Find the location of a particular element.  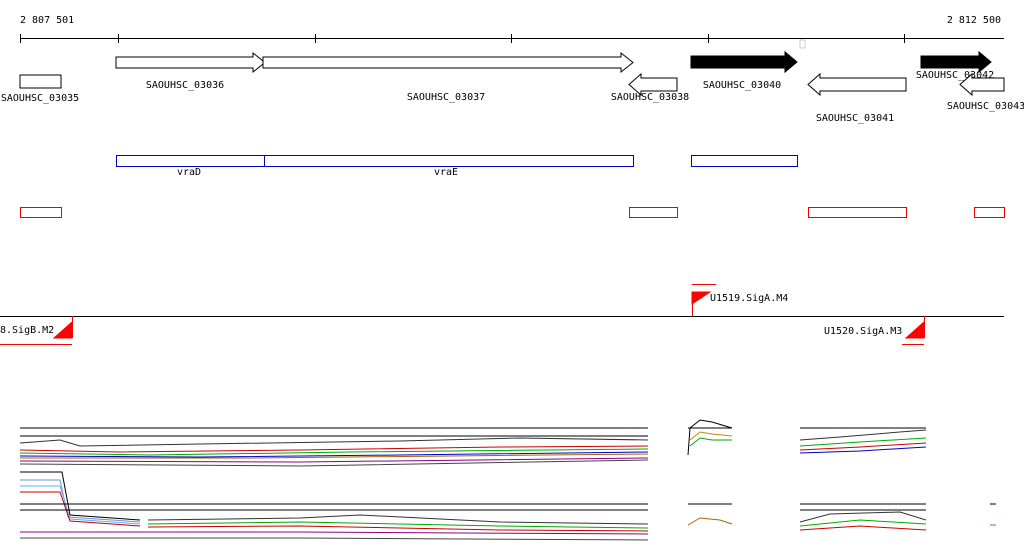

promoter-label: U1519.SigA.M4 is located at coordinates (749, 298).